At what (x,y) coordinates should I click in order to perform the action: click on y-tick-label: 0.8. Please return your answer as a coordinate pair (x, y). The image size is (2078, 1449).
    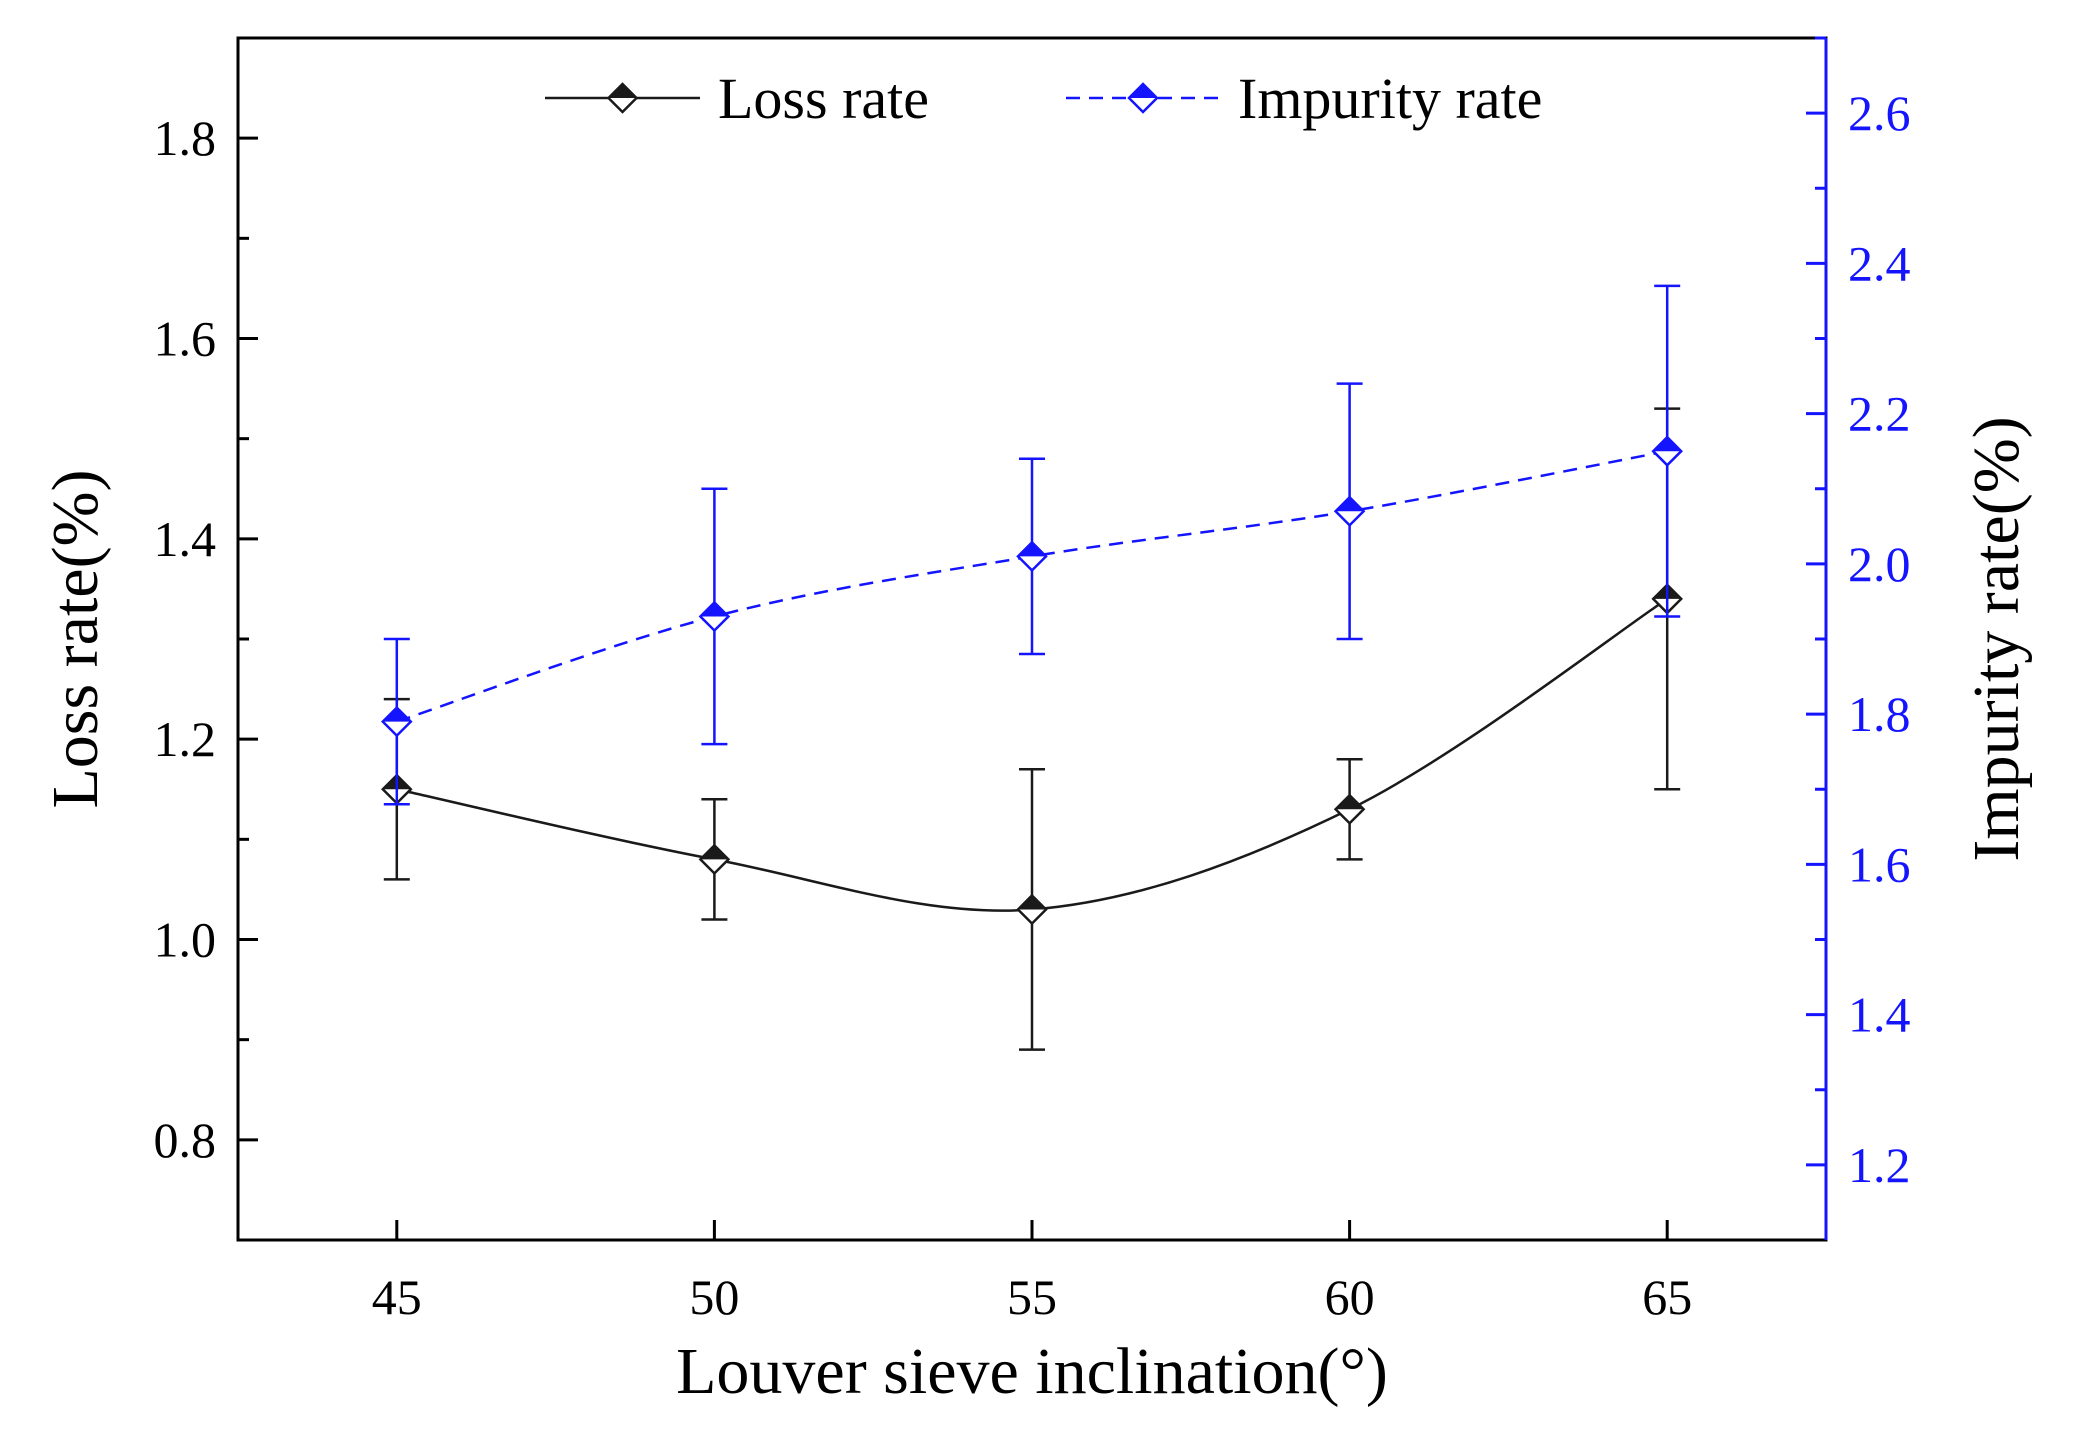
    Looking at the image, I should click on (185, 1140).